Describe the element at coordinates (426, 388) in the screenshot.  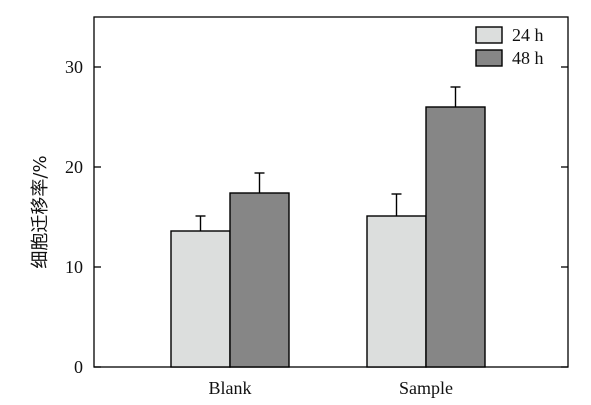
I see `x-tick-label: Sample` at that location.